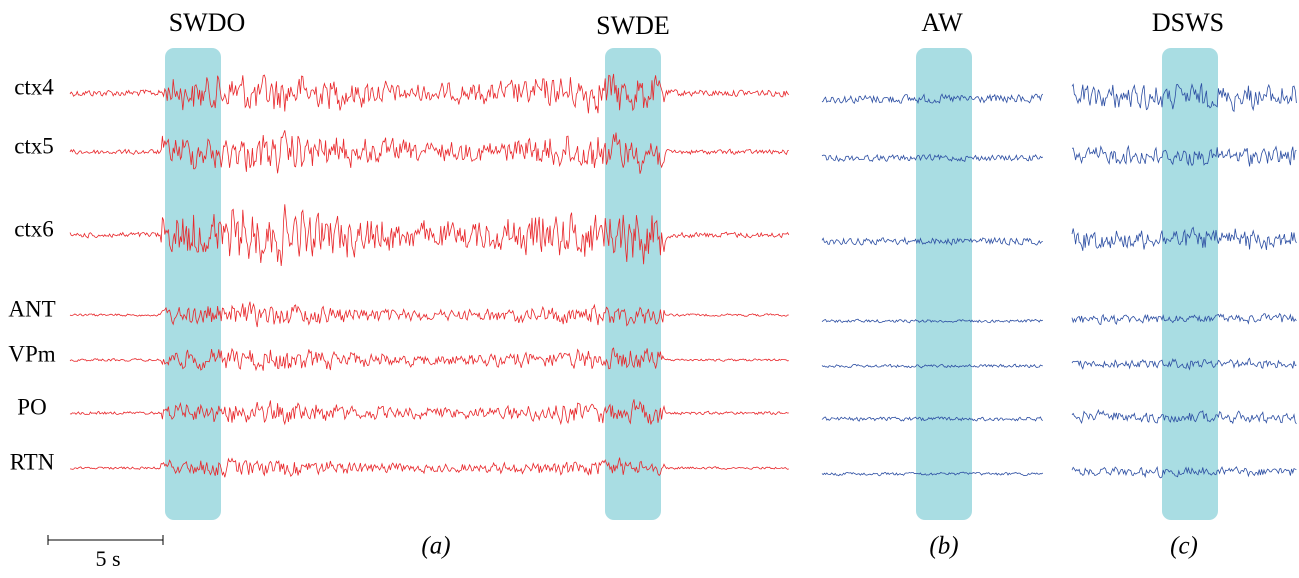  I want to click on channel-label: ctx5, so click(34, 145).